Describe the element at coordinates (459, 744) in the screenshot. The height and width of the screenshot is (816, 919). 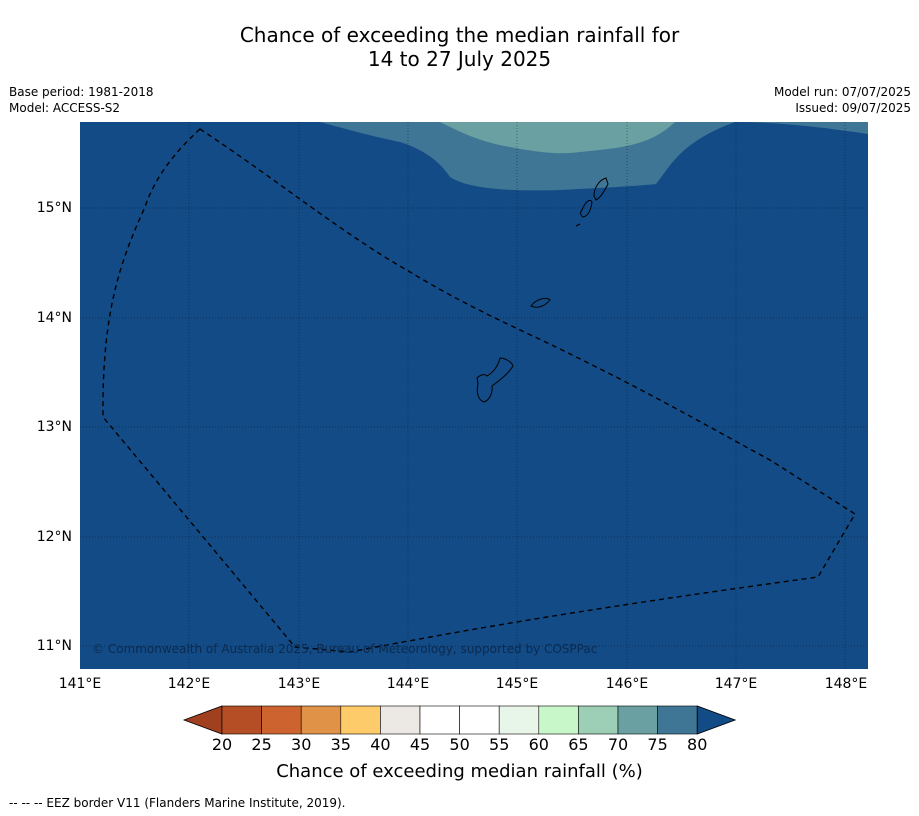
I see `colorbar-tick-label: 50` at that location.